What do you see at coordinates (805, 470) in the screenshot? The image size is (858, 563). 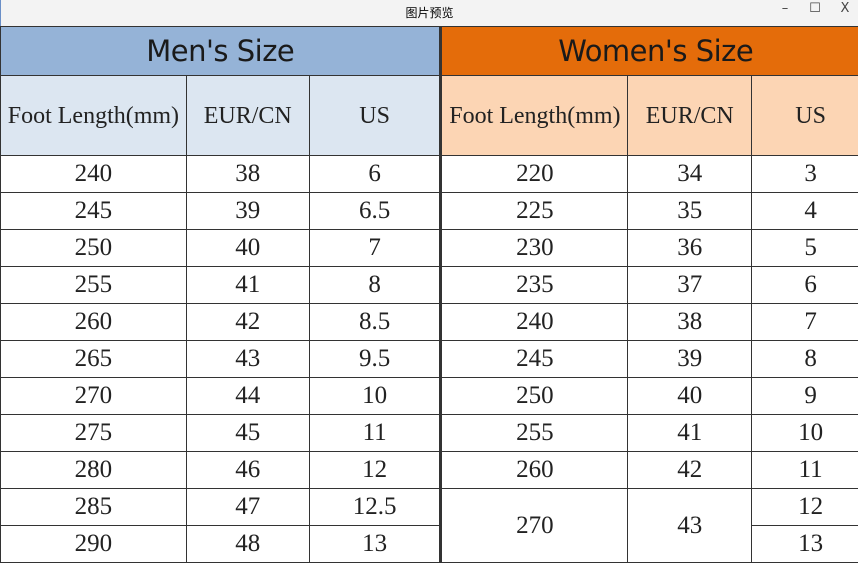 I see `women-cell: 11` at bounding box center [805, 470].